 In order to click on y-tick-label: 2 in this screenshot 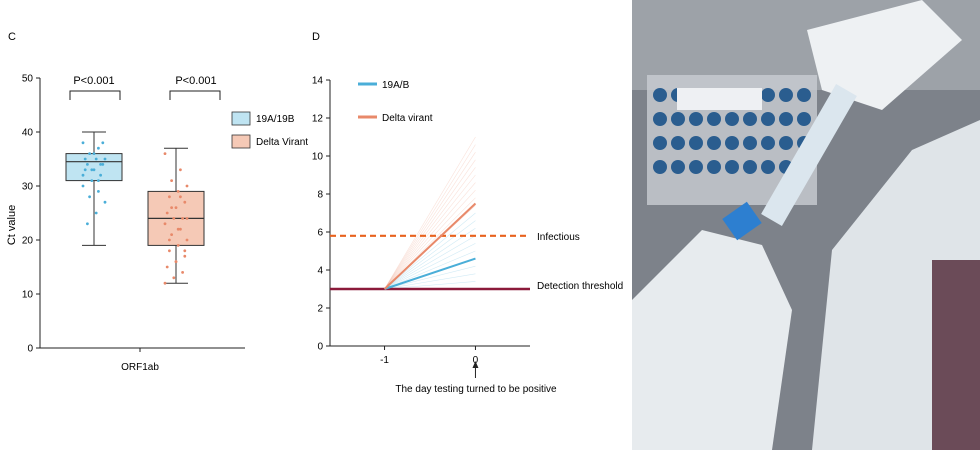, I will do `click(320, 309)`.